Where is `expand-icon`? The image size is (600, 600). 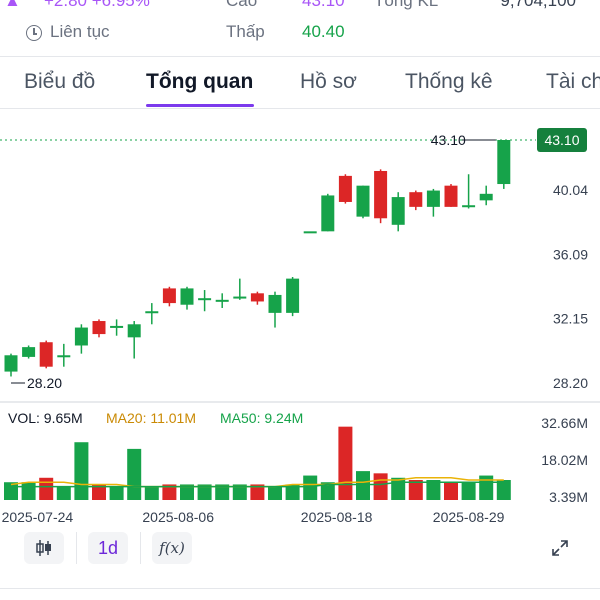 expand-icon is located at coordinates (560, 548).